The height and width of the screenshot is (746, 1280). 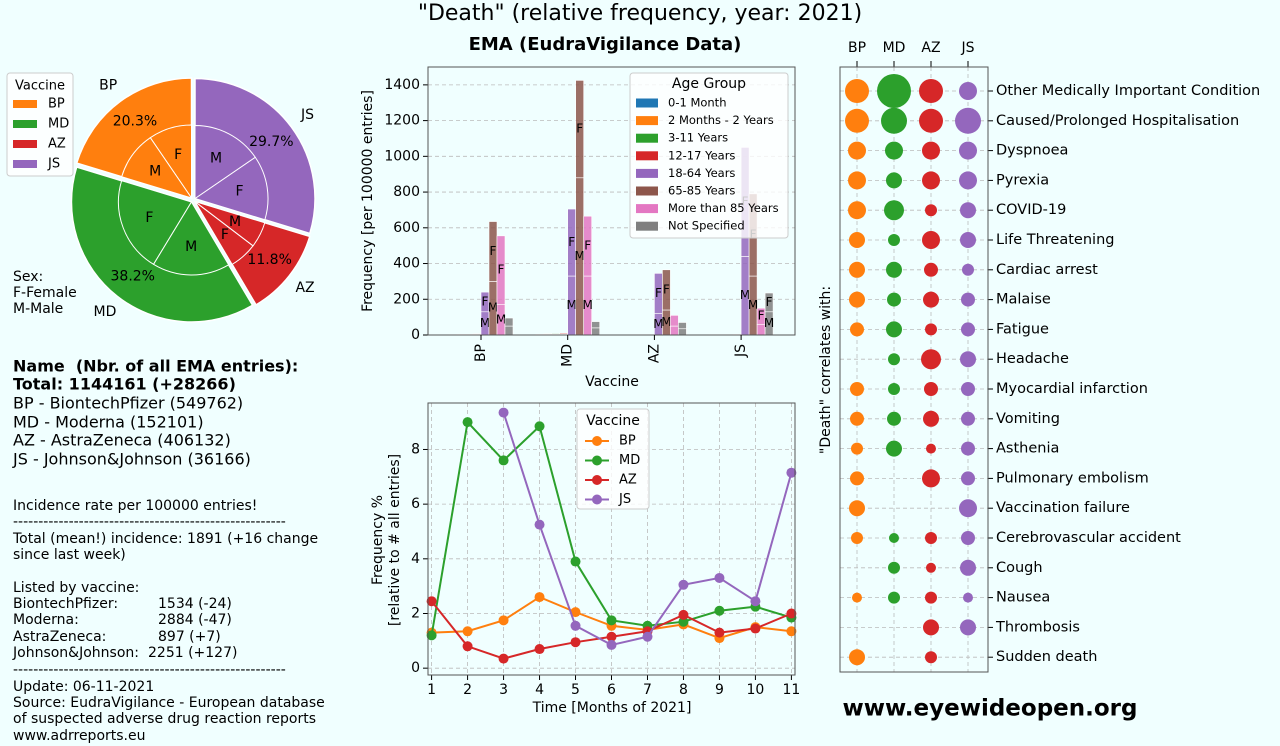 I want to click on x-axis-label: Time [Months of 2021], so click(x=612, y=708).